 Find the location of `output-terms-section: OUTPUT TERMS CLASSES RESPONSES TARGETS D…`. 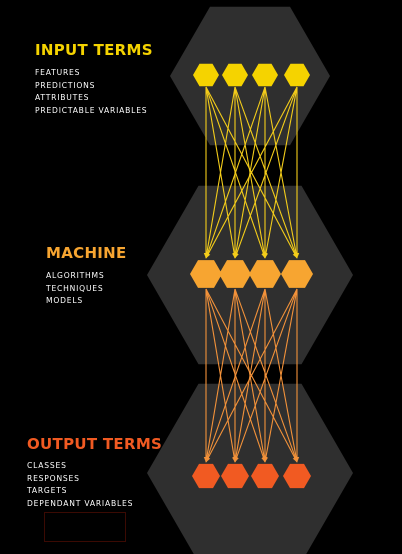

output-terms-section: OUTPUT TERMS CLASSES RESPONSES TARGETS D… is located at coordinates (94, 472).